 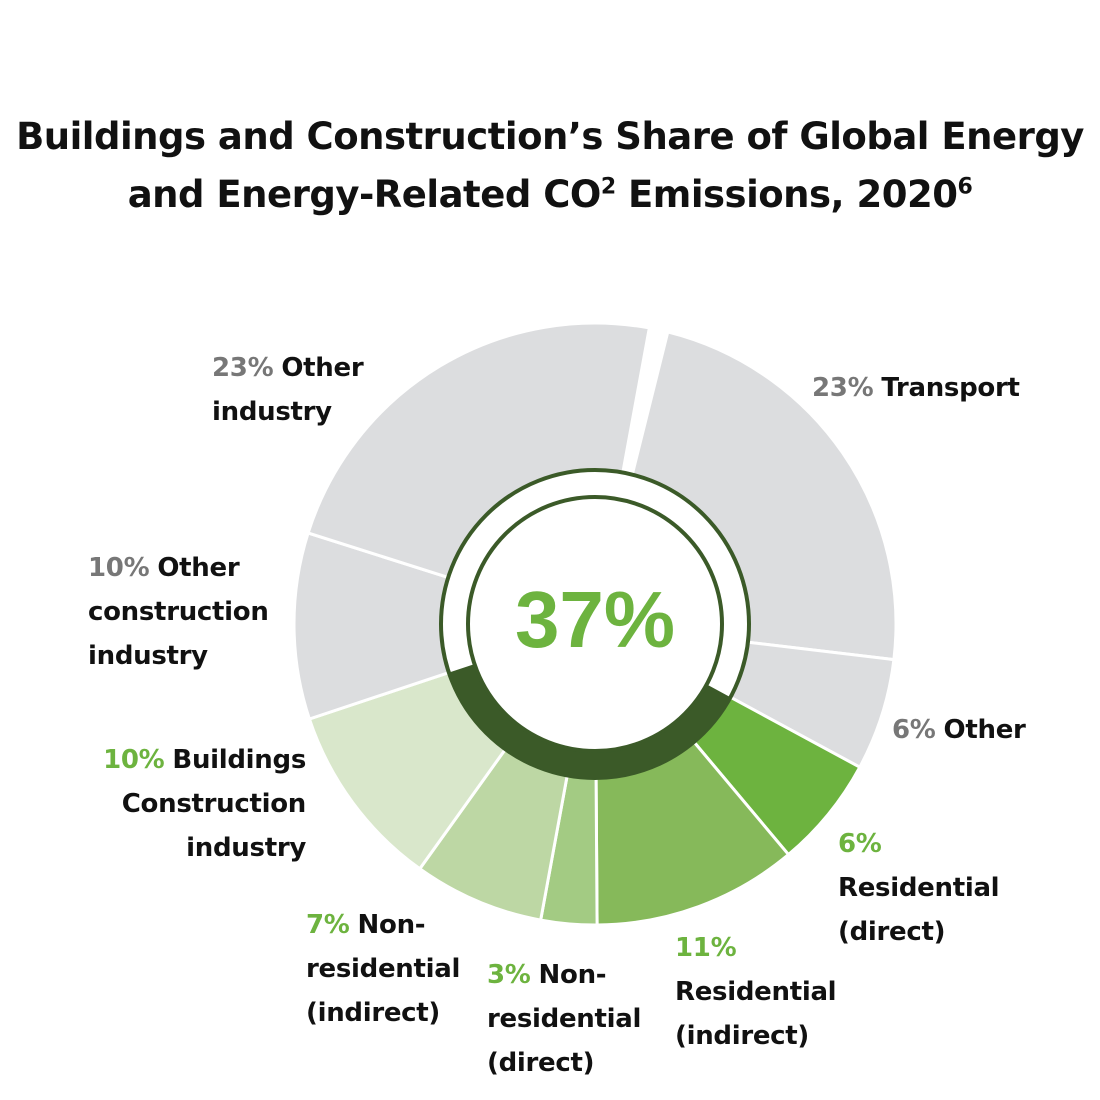 I want to click on label-other-construction-industry: 10% Other construction industry, so click(x=178, y=612).